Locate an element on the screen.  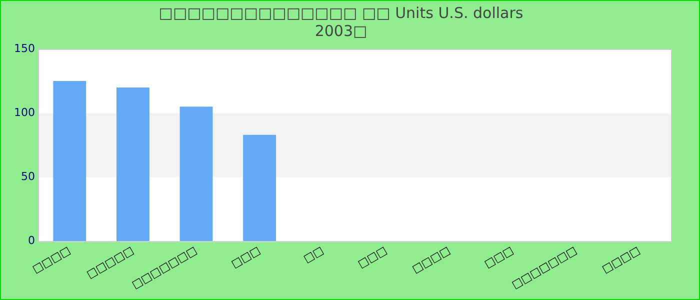
y-tick-label: 0 is located at coordinates (31, 241).